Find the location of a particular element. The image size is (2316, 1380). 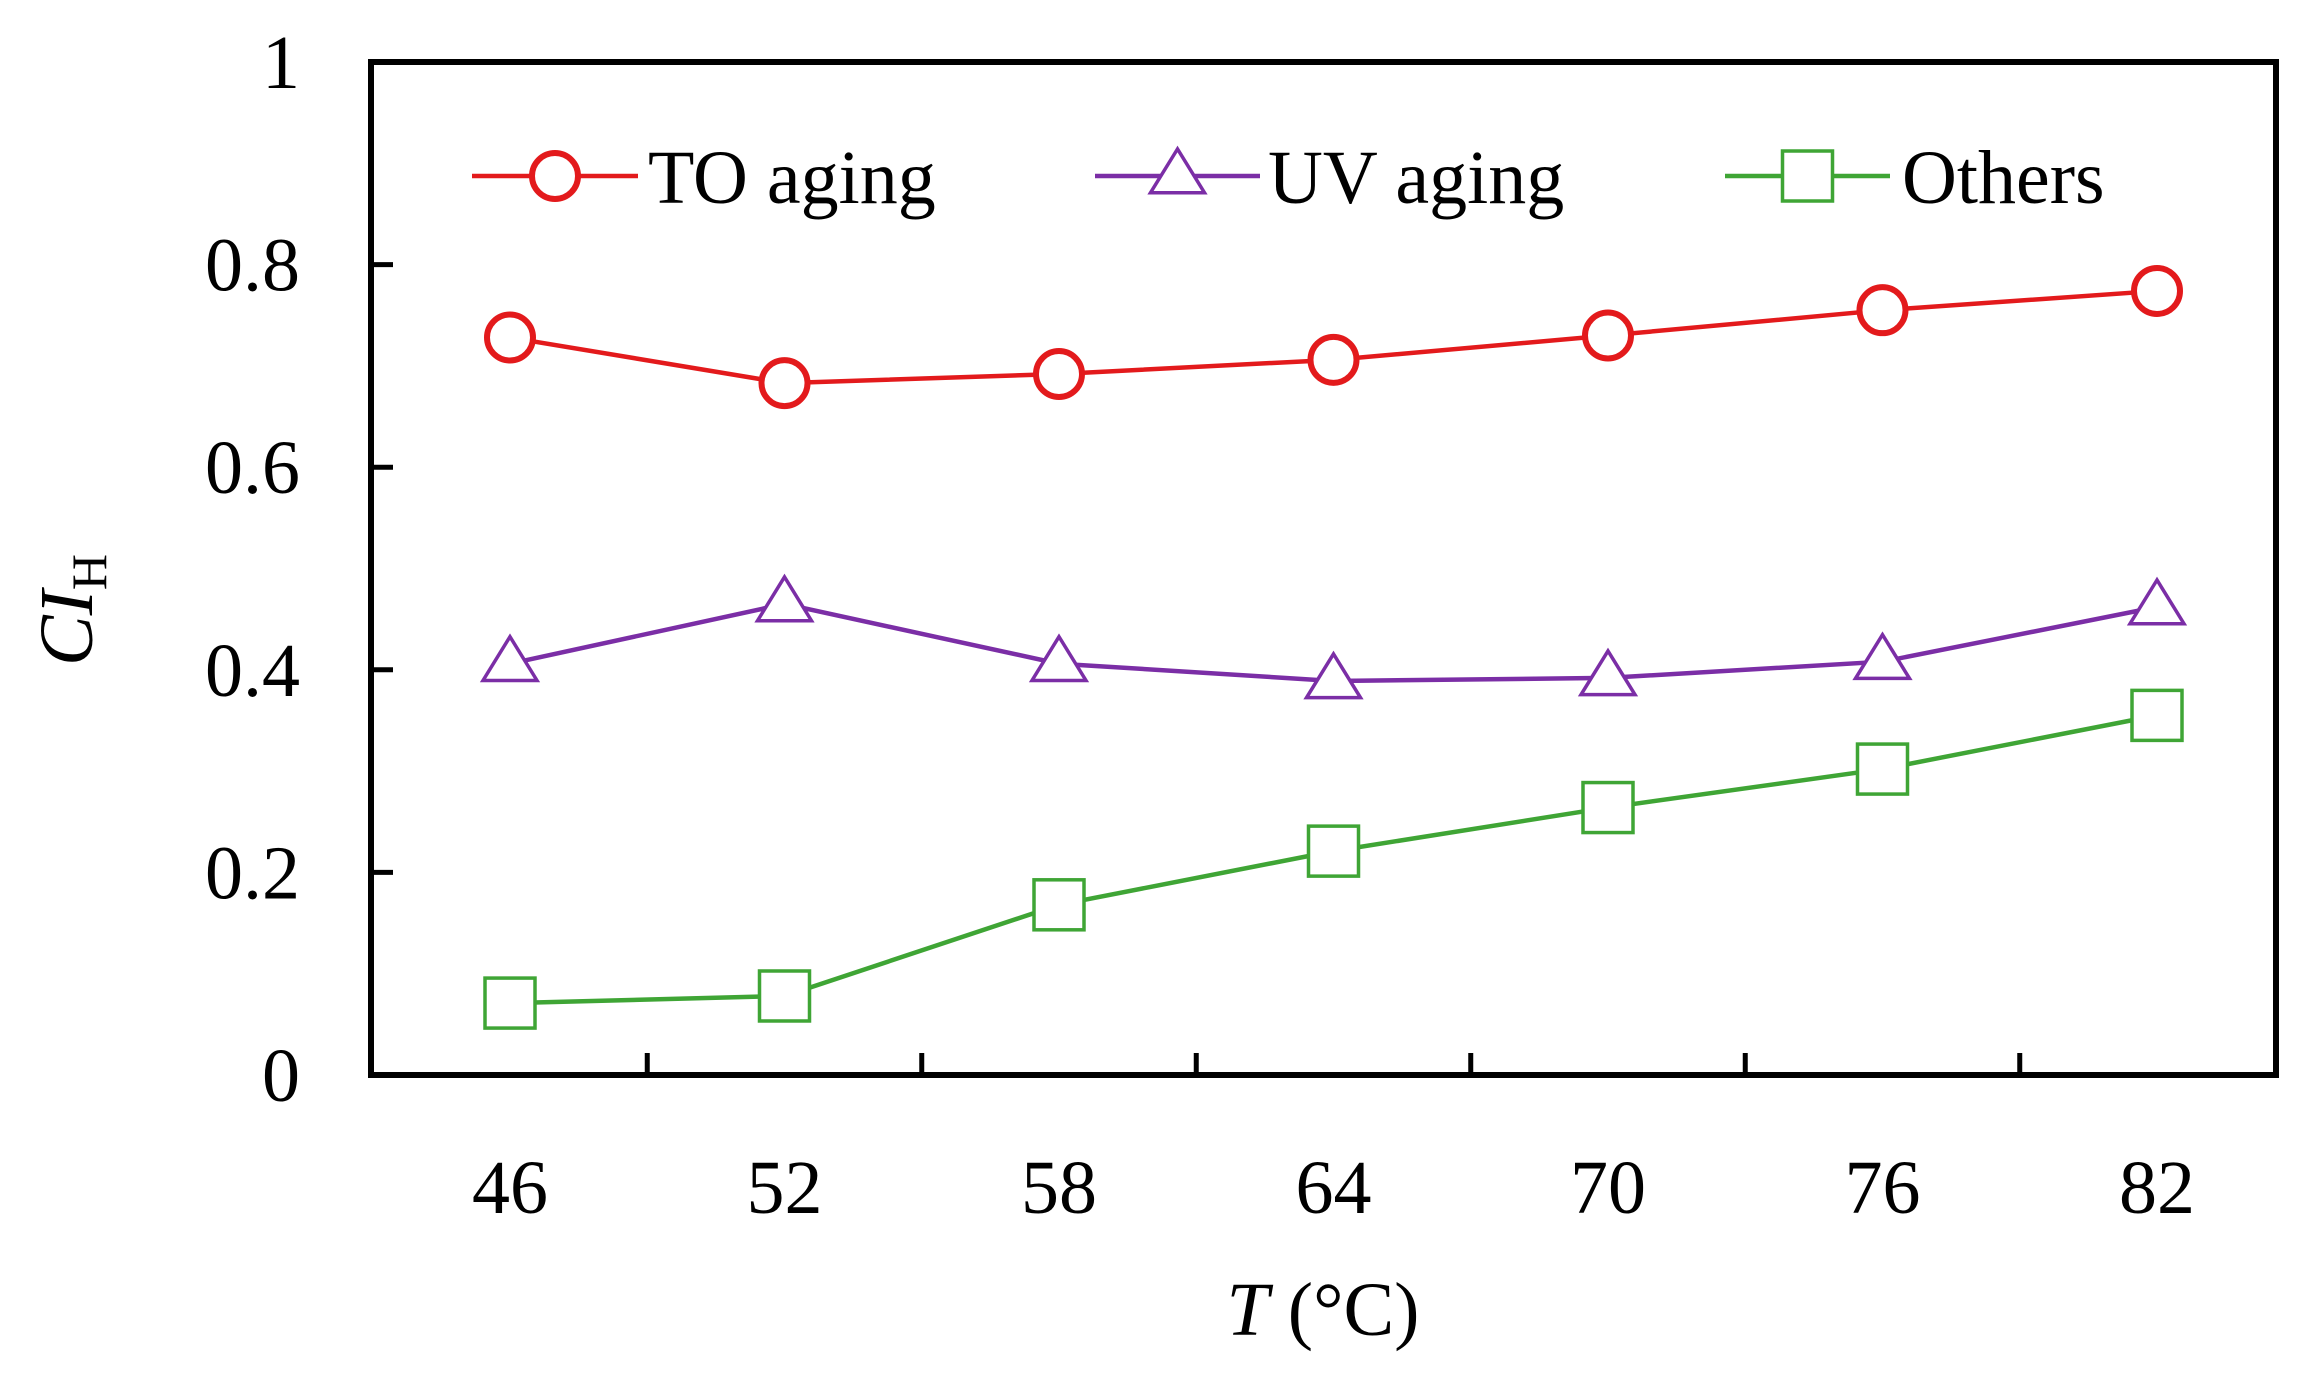

x-tick-label: 82 is located at coordinates (2157, 1188).